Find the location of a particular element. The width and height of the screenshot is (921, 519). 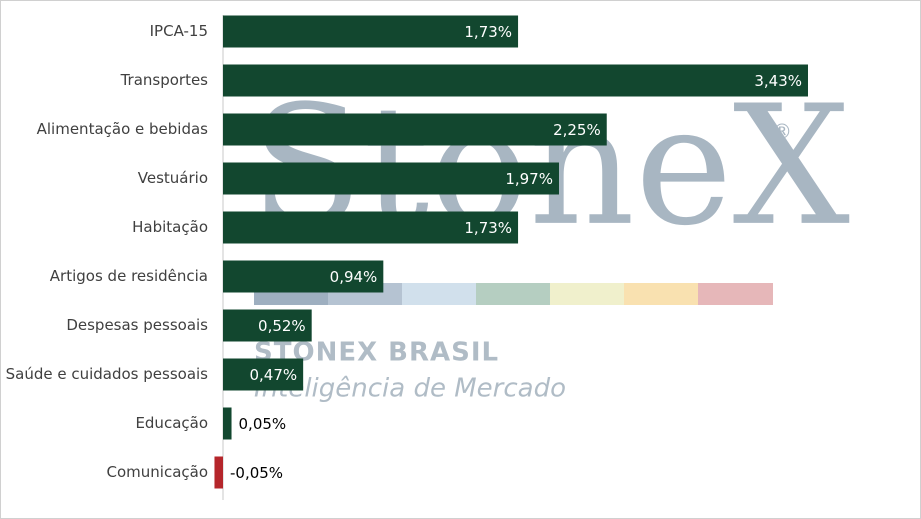

value-label: 1,97% is located at coordinates (529, 179).